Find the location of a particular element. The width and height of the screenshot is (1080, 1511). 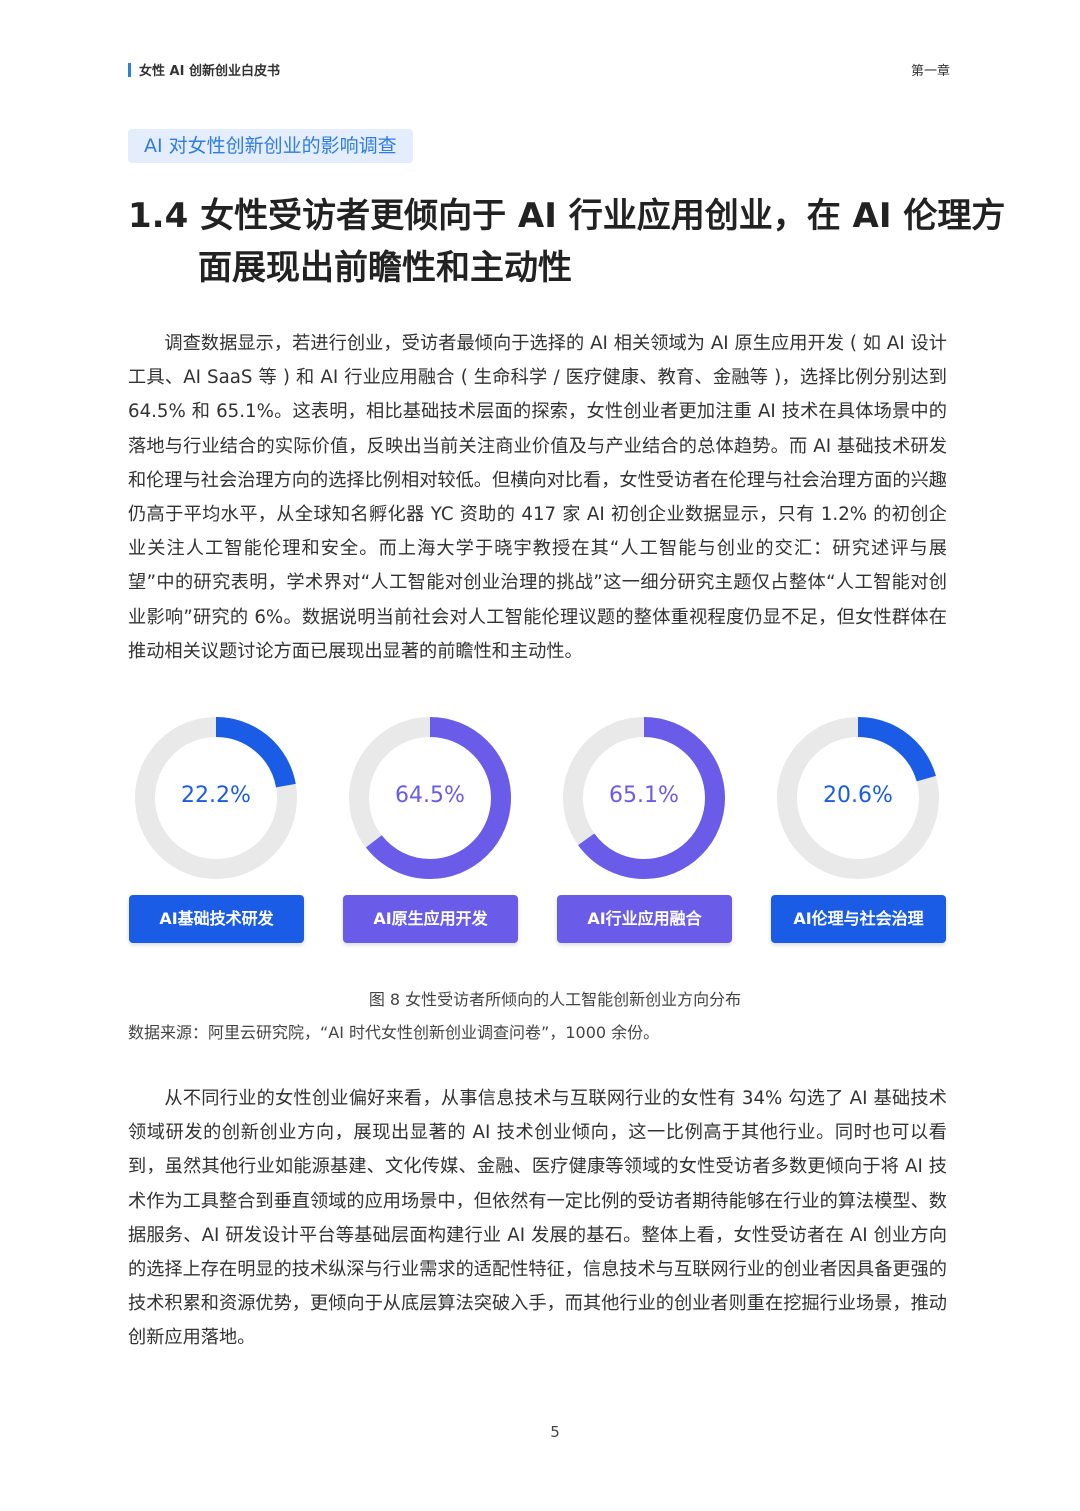

category-label: AI行业应用融合 is located at coordinates (644, 919).